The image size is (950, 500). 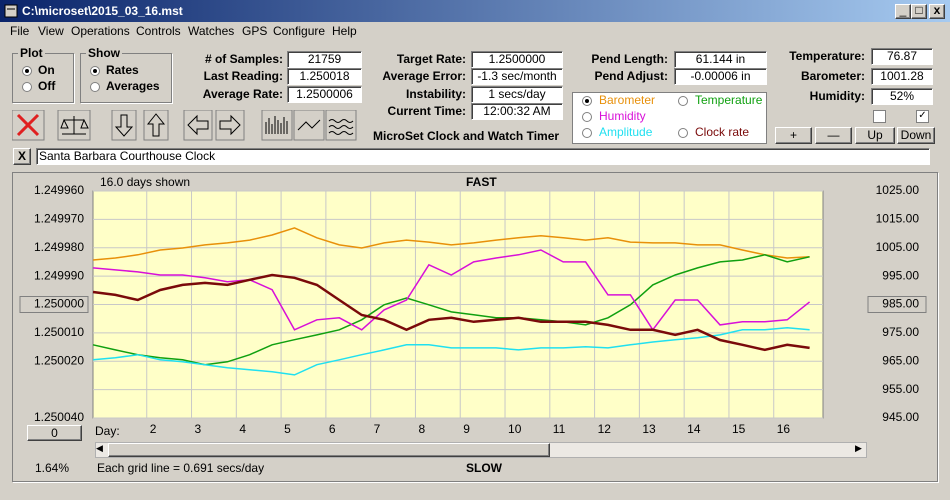 What do you see at coordinates (627, 100) in the screenshot?
I see `legend-entry: Barometer` at bounding box center [627, 100].